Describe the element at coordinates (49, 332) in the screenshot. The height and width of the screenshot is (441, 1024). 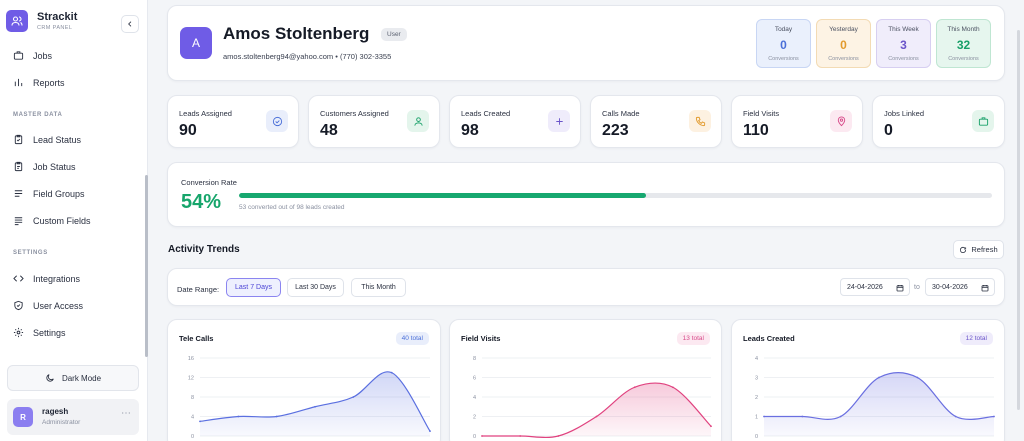
I see `sidebar-item-label: Settings` at that location.